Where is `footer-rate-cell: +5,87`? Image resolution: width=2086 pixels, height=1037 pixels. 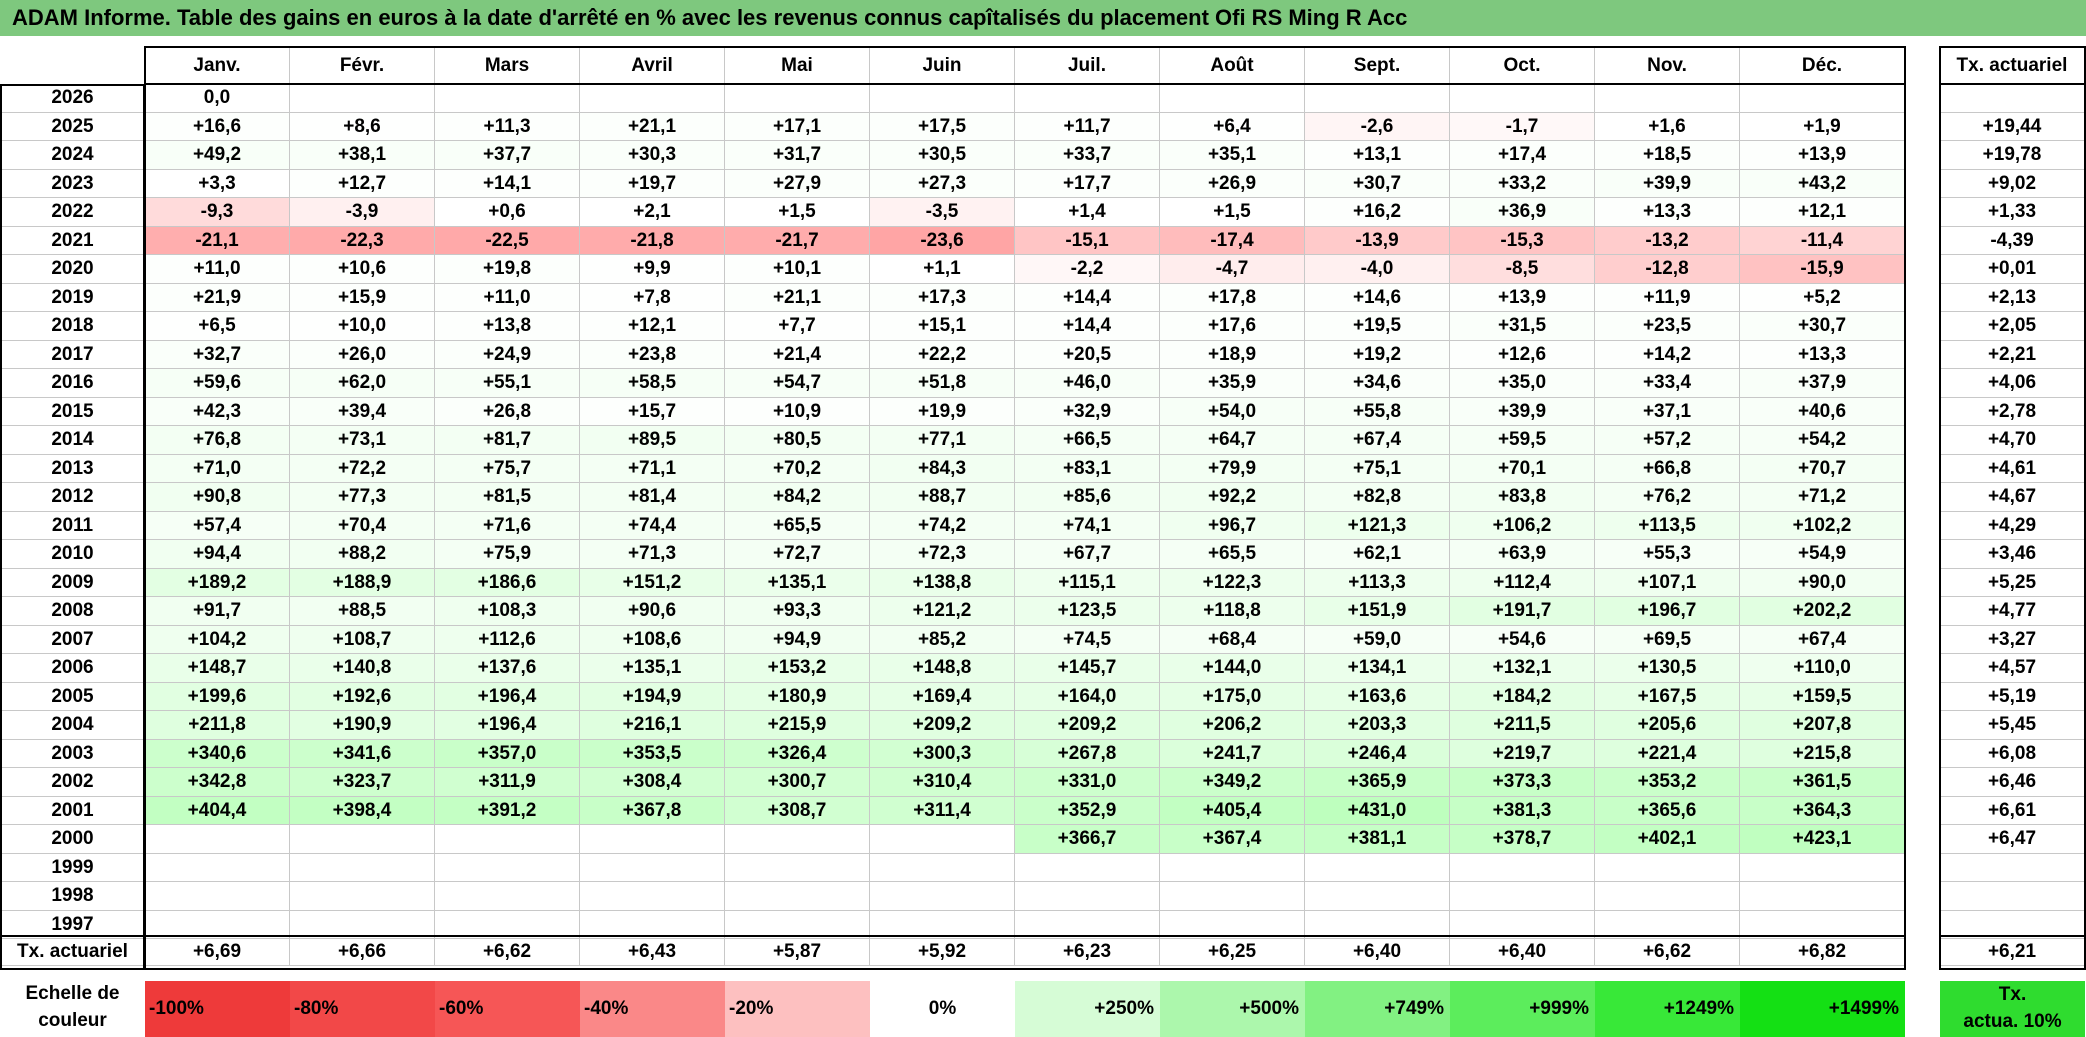
footer-rate-cell: +5,87 is located at coordinates (797, 952).